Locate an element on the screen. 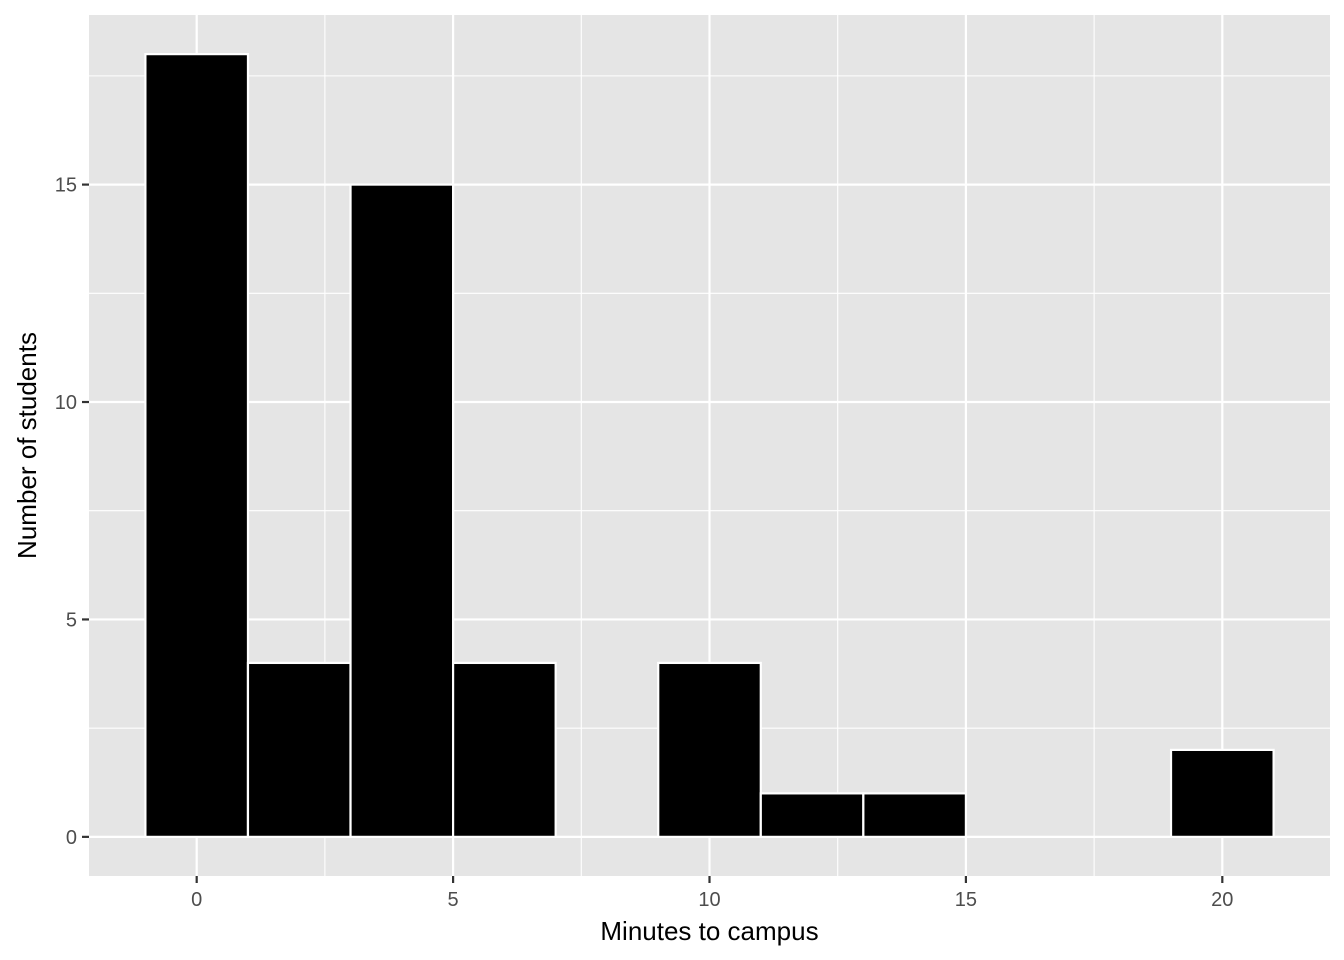 The height and width of the screenshot is (960, 1344). x-tick-label: 0 is located at coordinates (196, 900).